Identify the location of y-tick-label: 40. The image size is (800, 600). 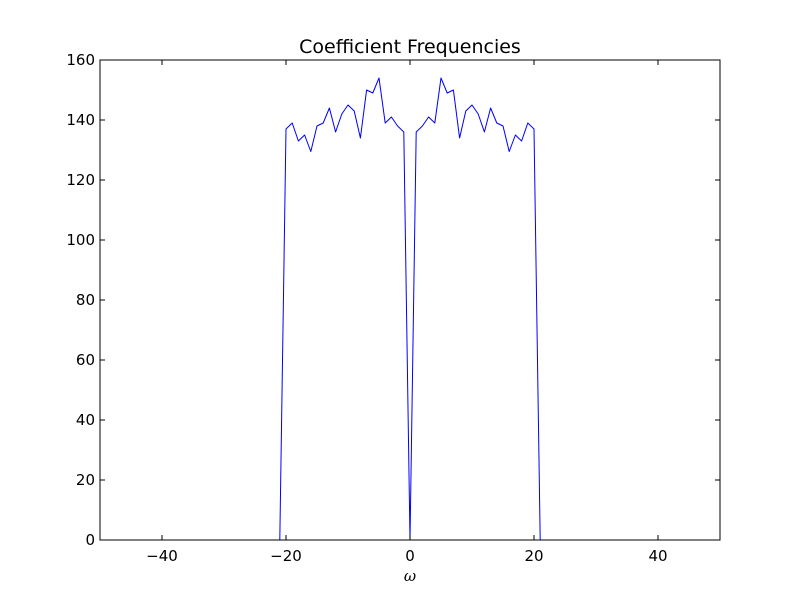
(85, 420).